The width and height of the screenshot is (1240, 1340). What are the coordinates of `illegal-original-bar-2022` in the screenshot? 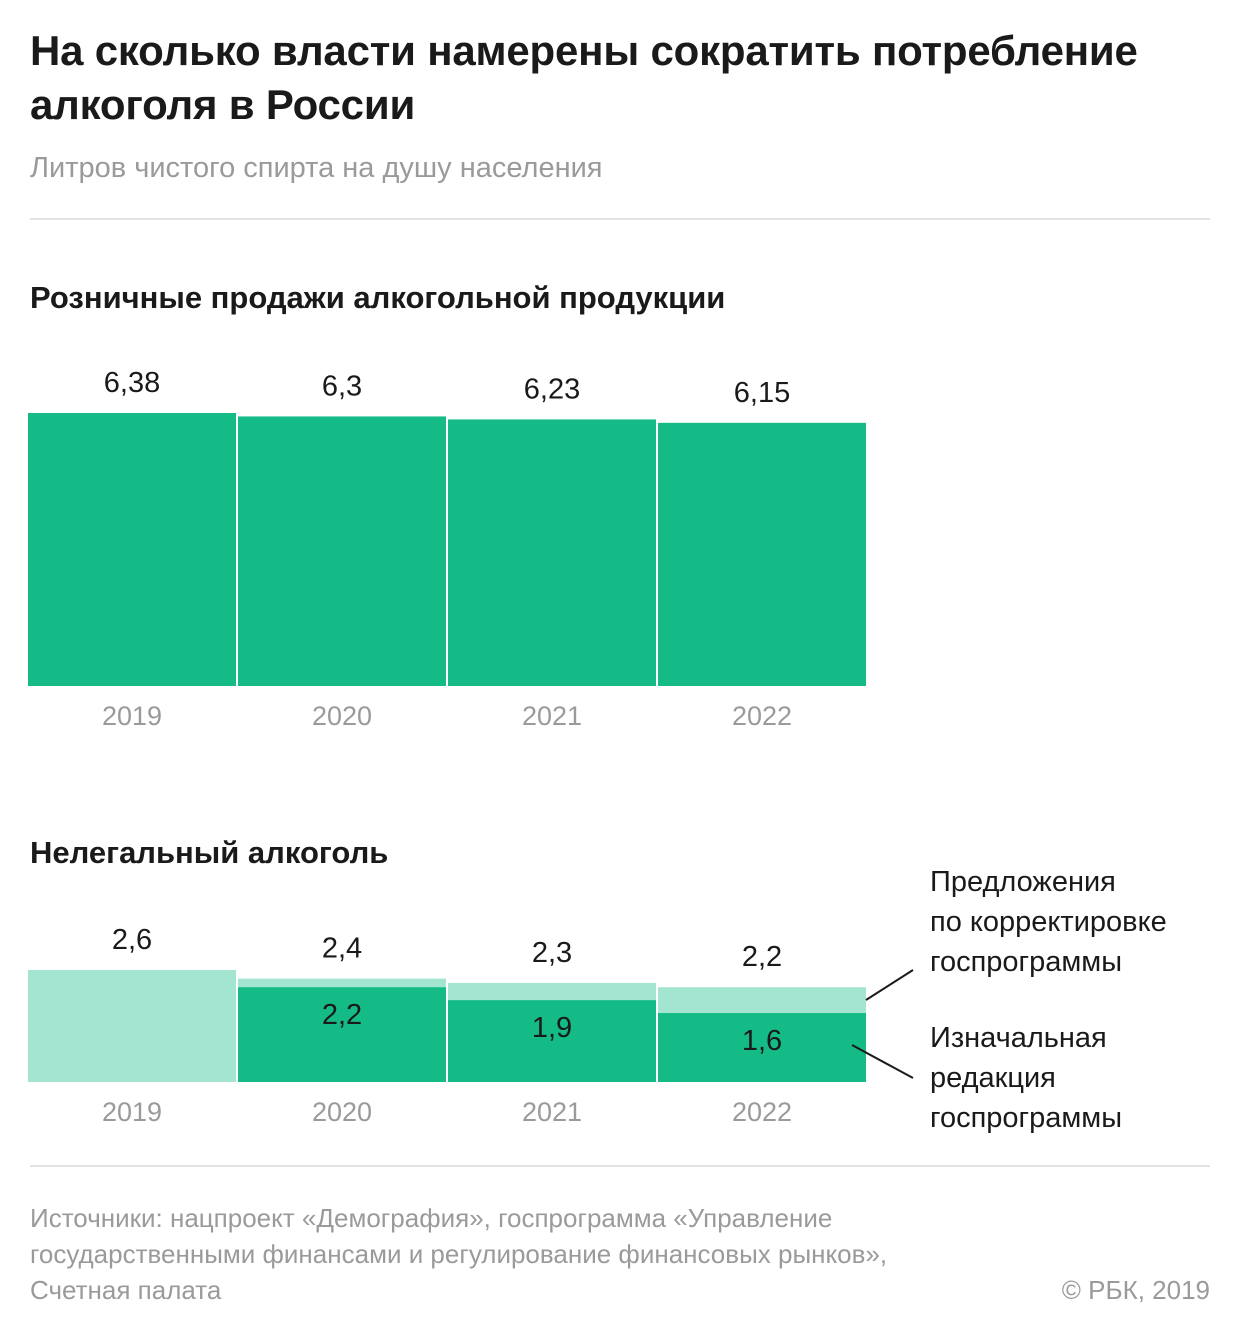 It's located at (762, 1047).